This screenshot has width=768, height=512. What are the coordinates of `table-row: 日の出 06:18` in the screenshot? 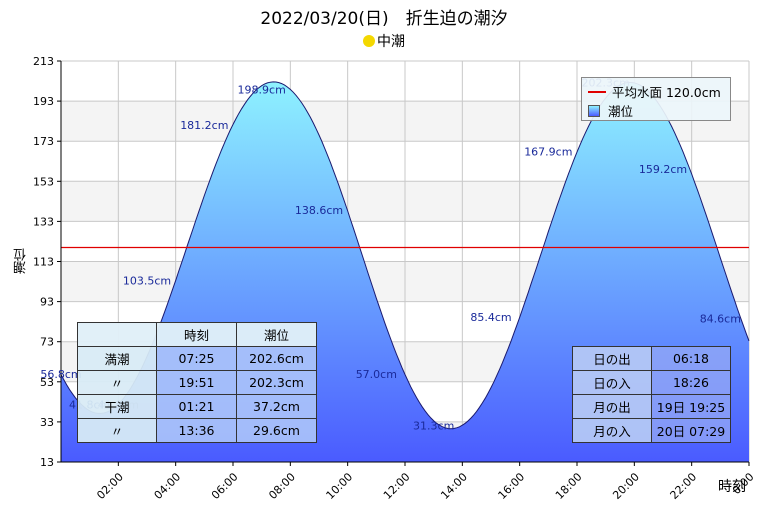 It's located at (651, 358).